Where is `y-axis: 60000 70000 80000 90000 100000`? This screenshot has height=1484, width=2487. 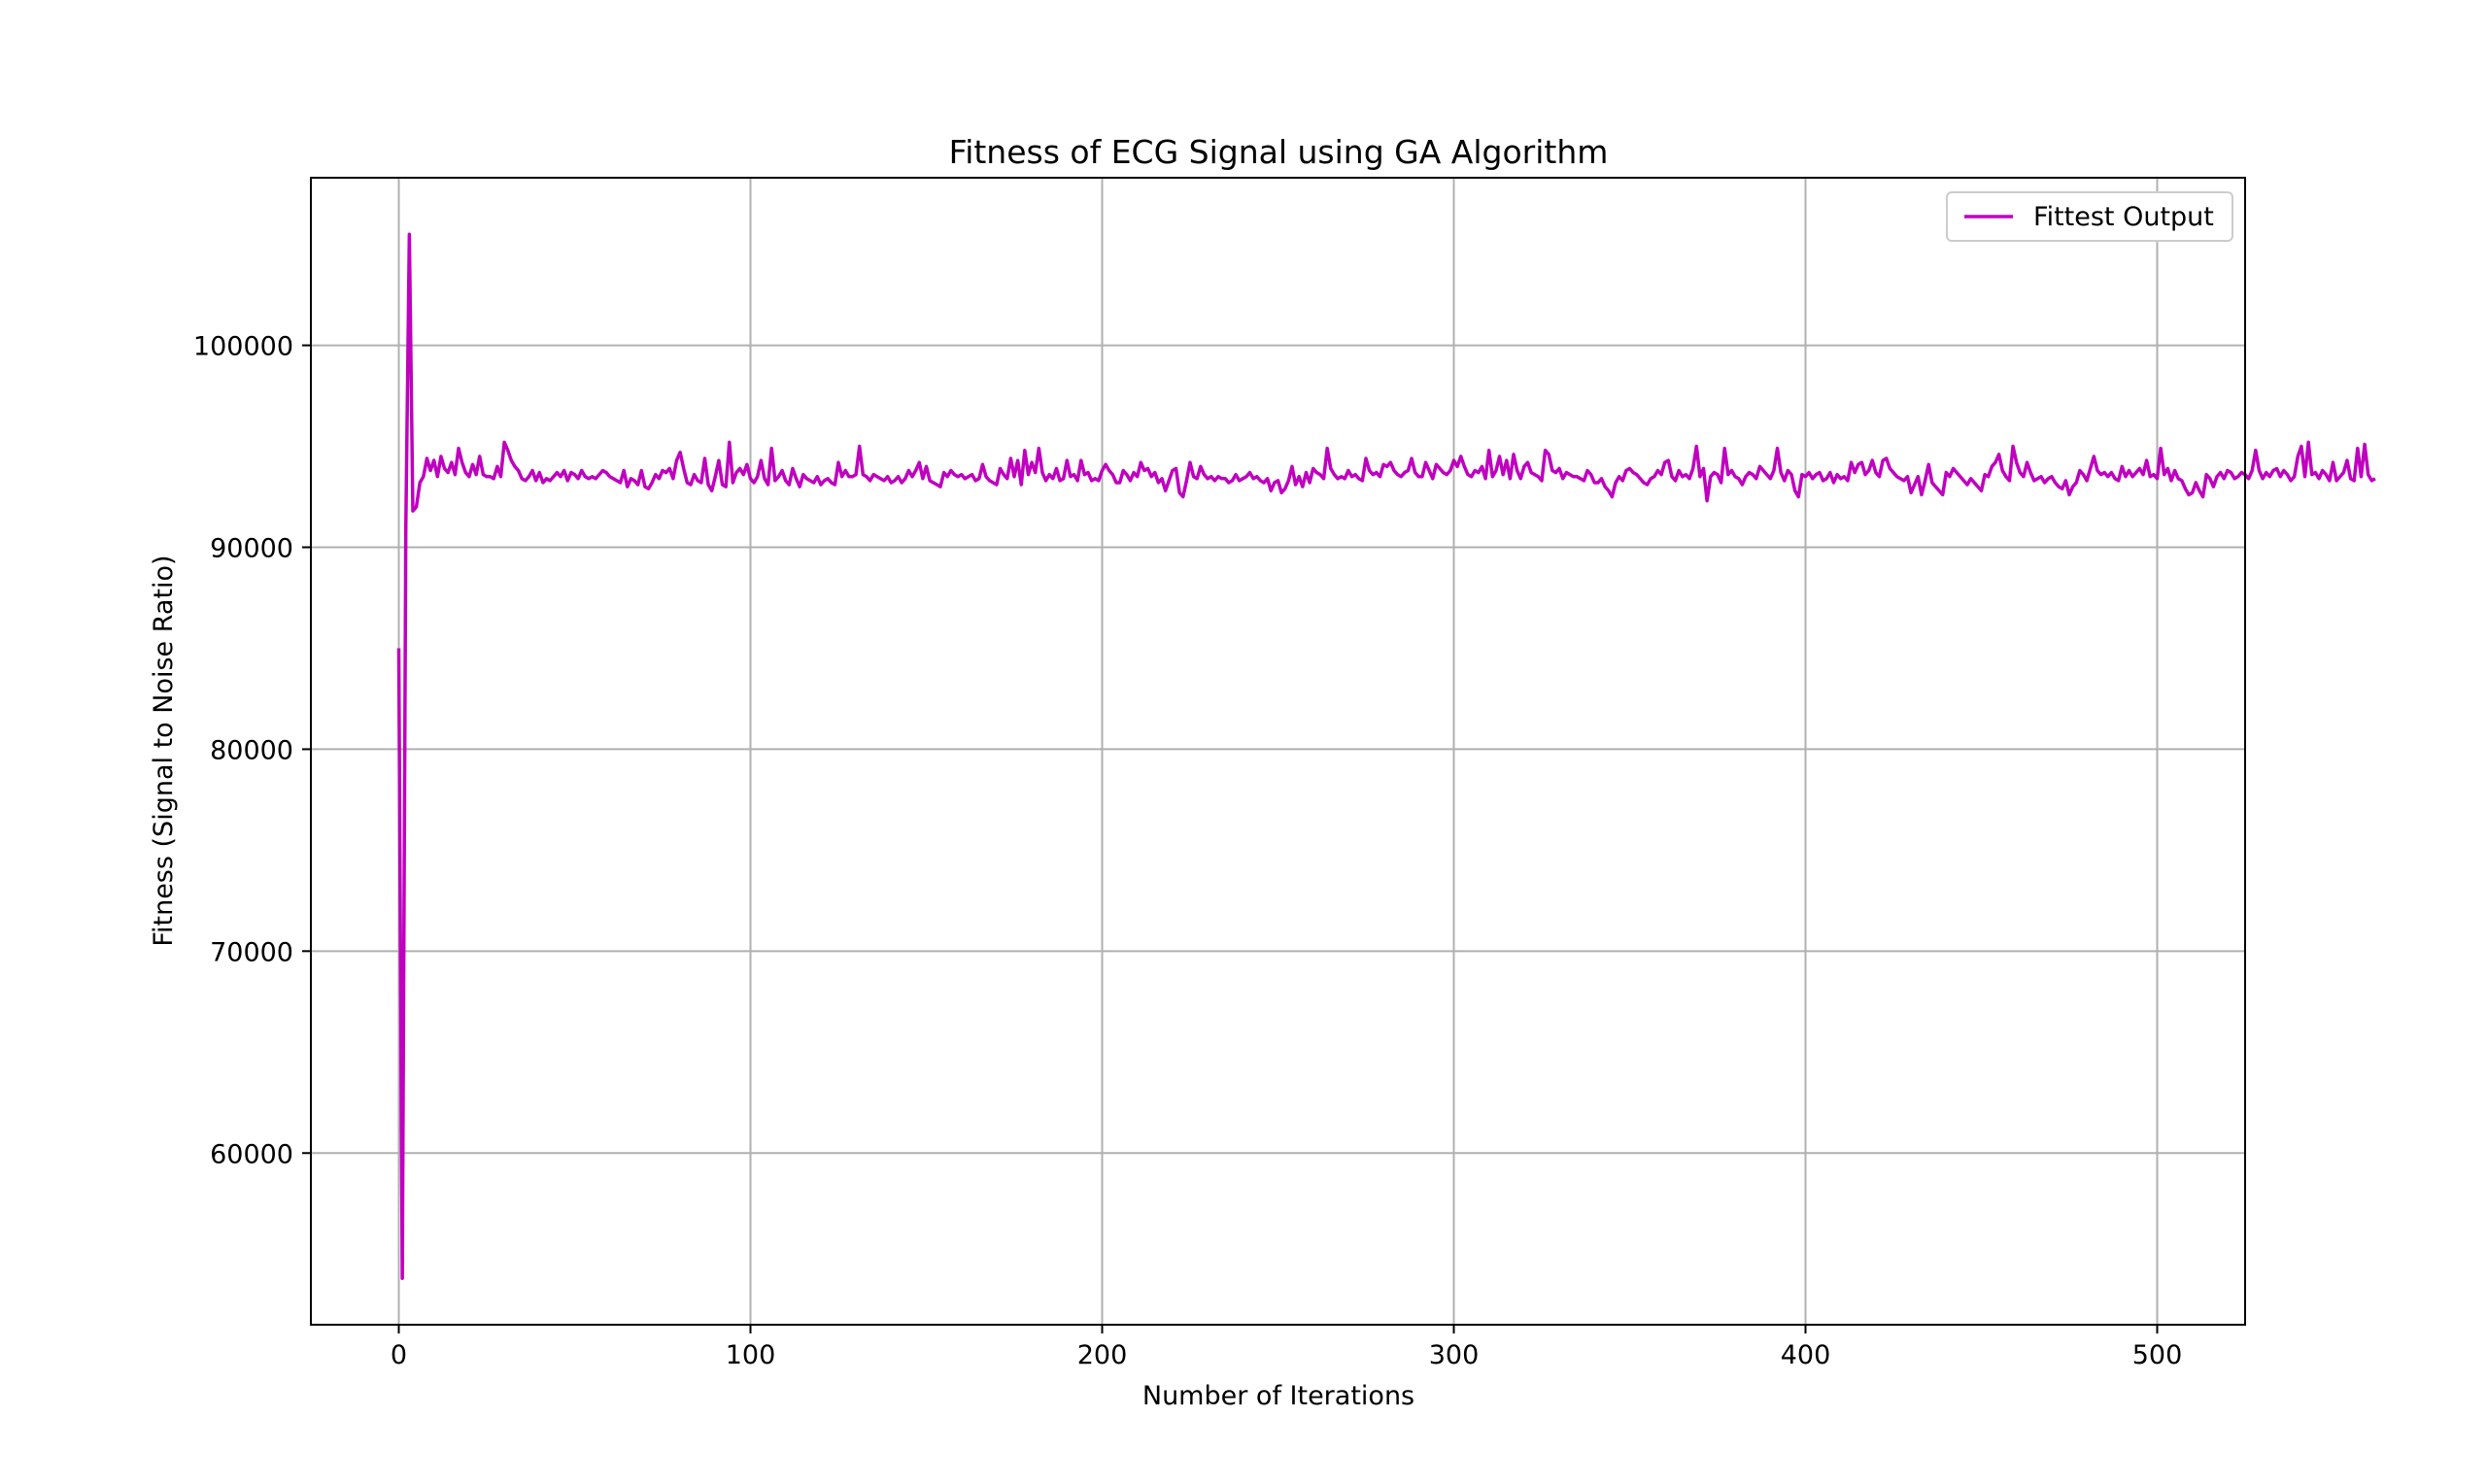
y-axis: 60000 70000 80000 90000 100000 is located at coordinates (252, 750).